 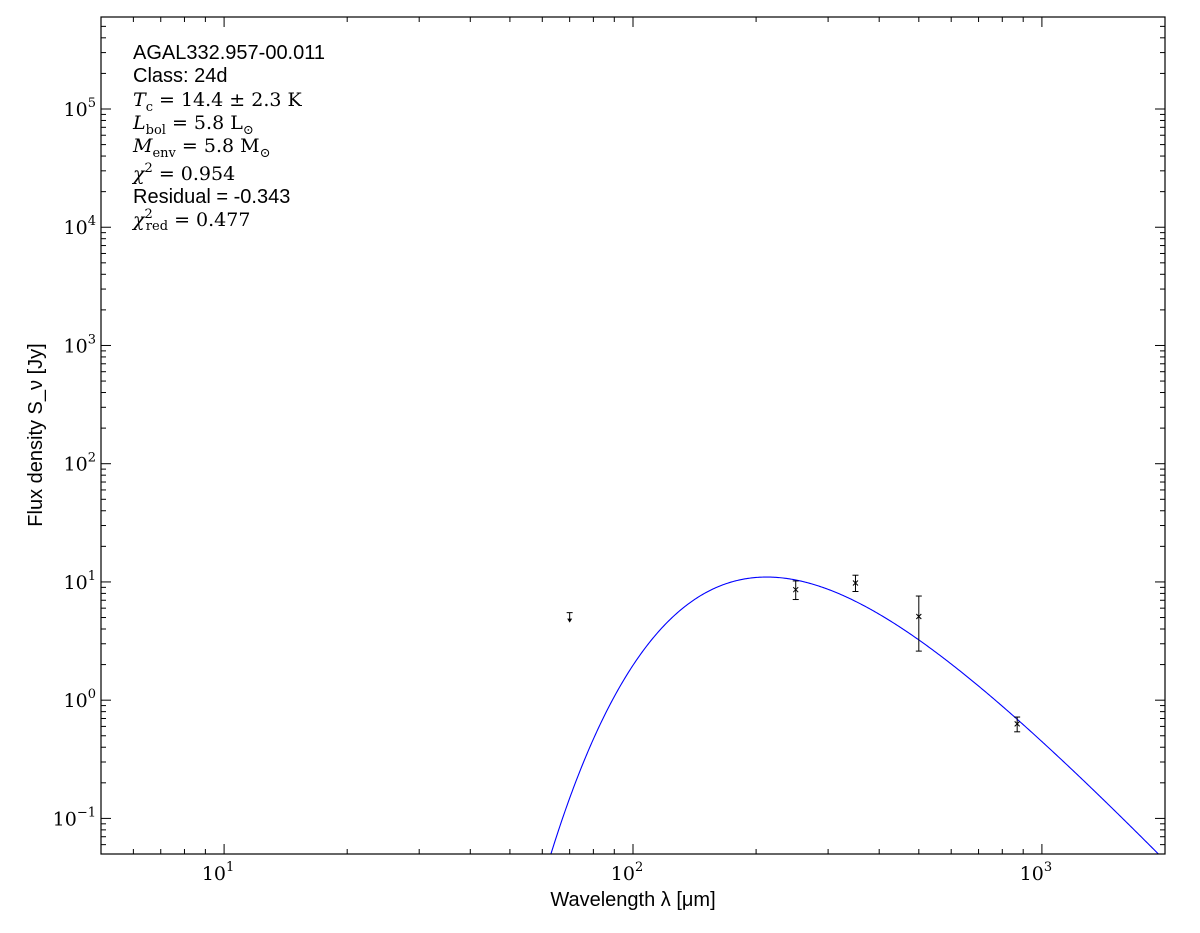 What do you see at coordinates (570, 620) in the screenshot?
I see `upper-limit-arrow` at bounding box center [570, 620].